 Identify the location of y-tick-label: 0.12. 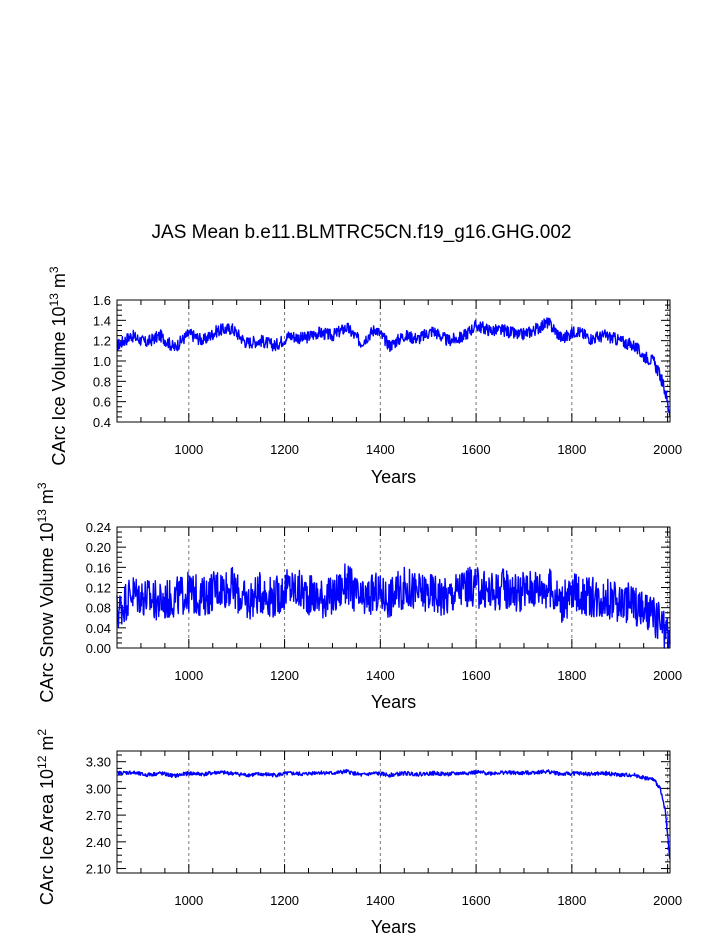
(98, 588).